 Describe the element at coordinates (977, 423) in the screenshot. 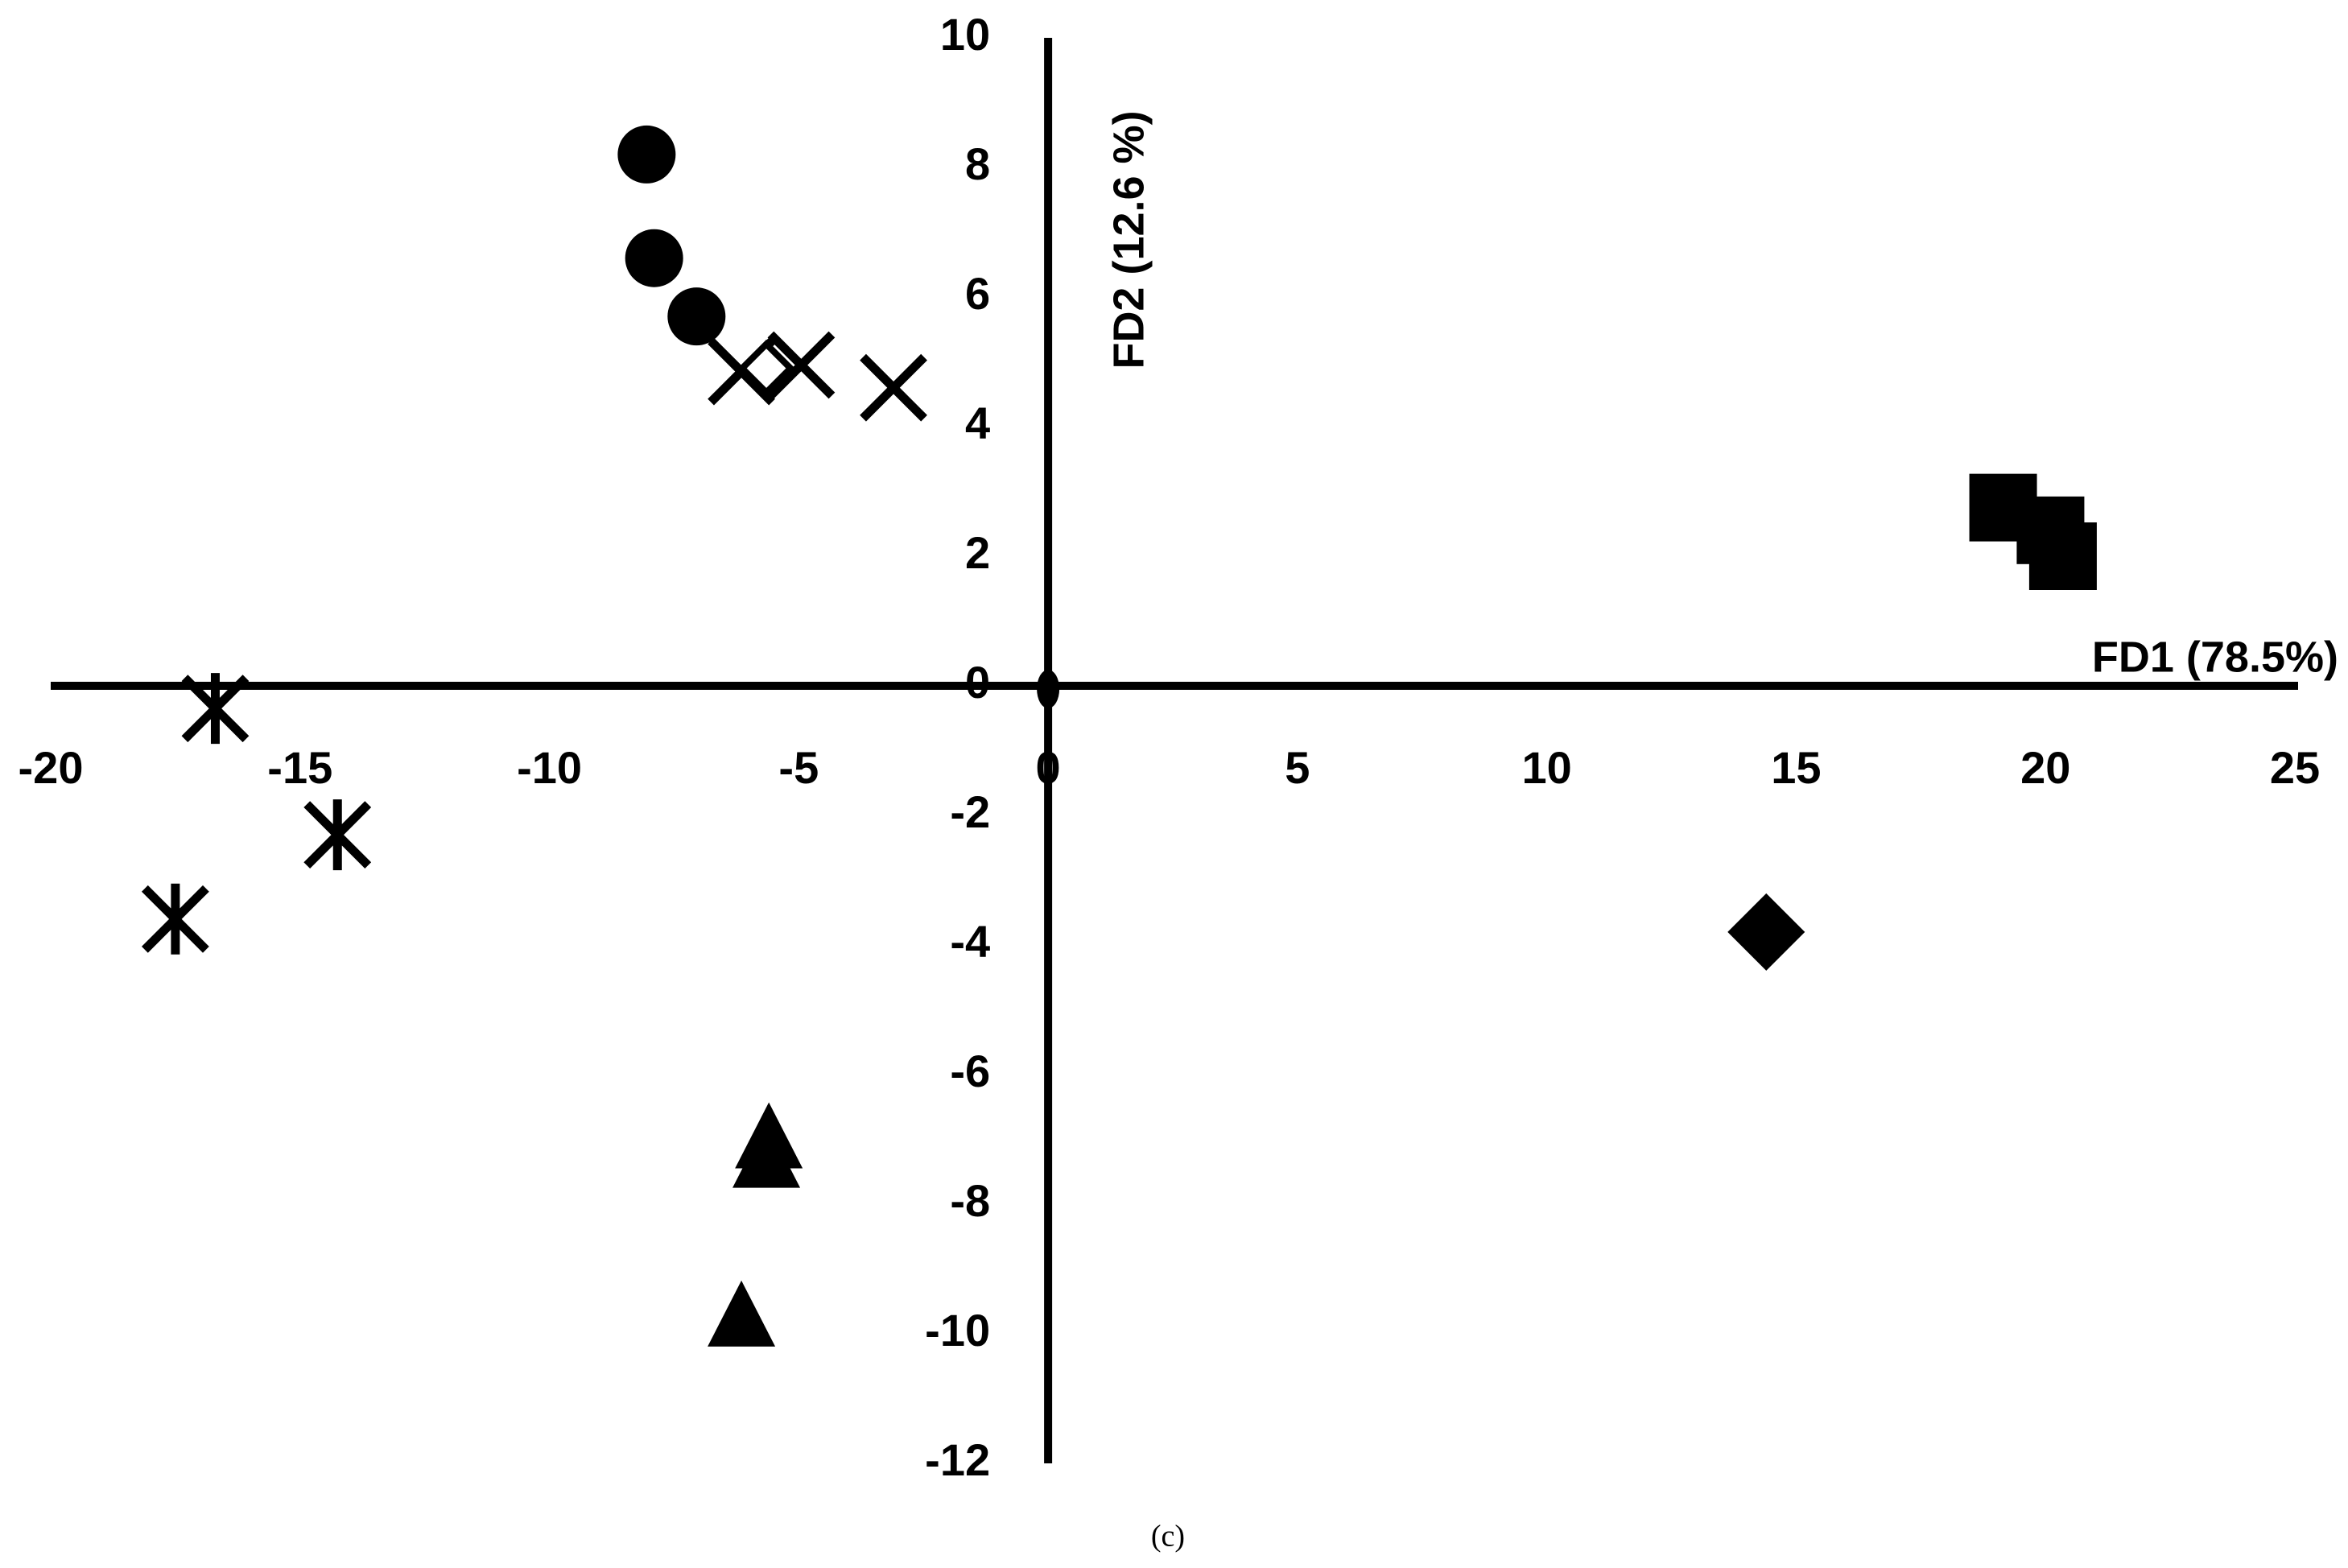

I see `y-tick-label: 4` at that location.